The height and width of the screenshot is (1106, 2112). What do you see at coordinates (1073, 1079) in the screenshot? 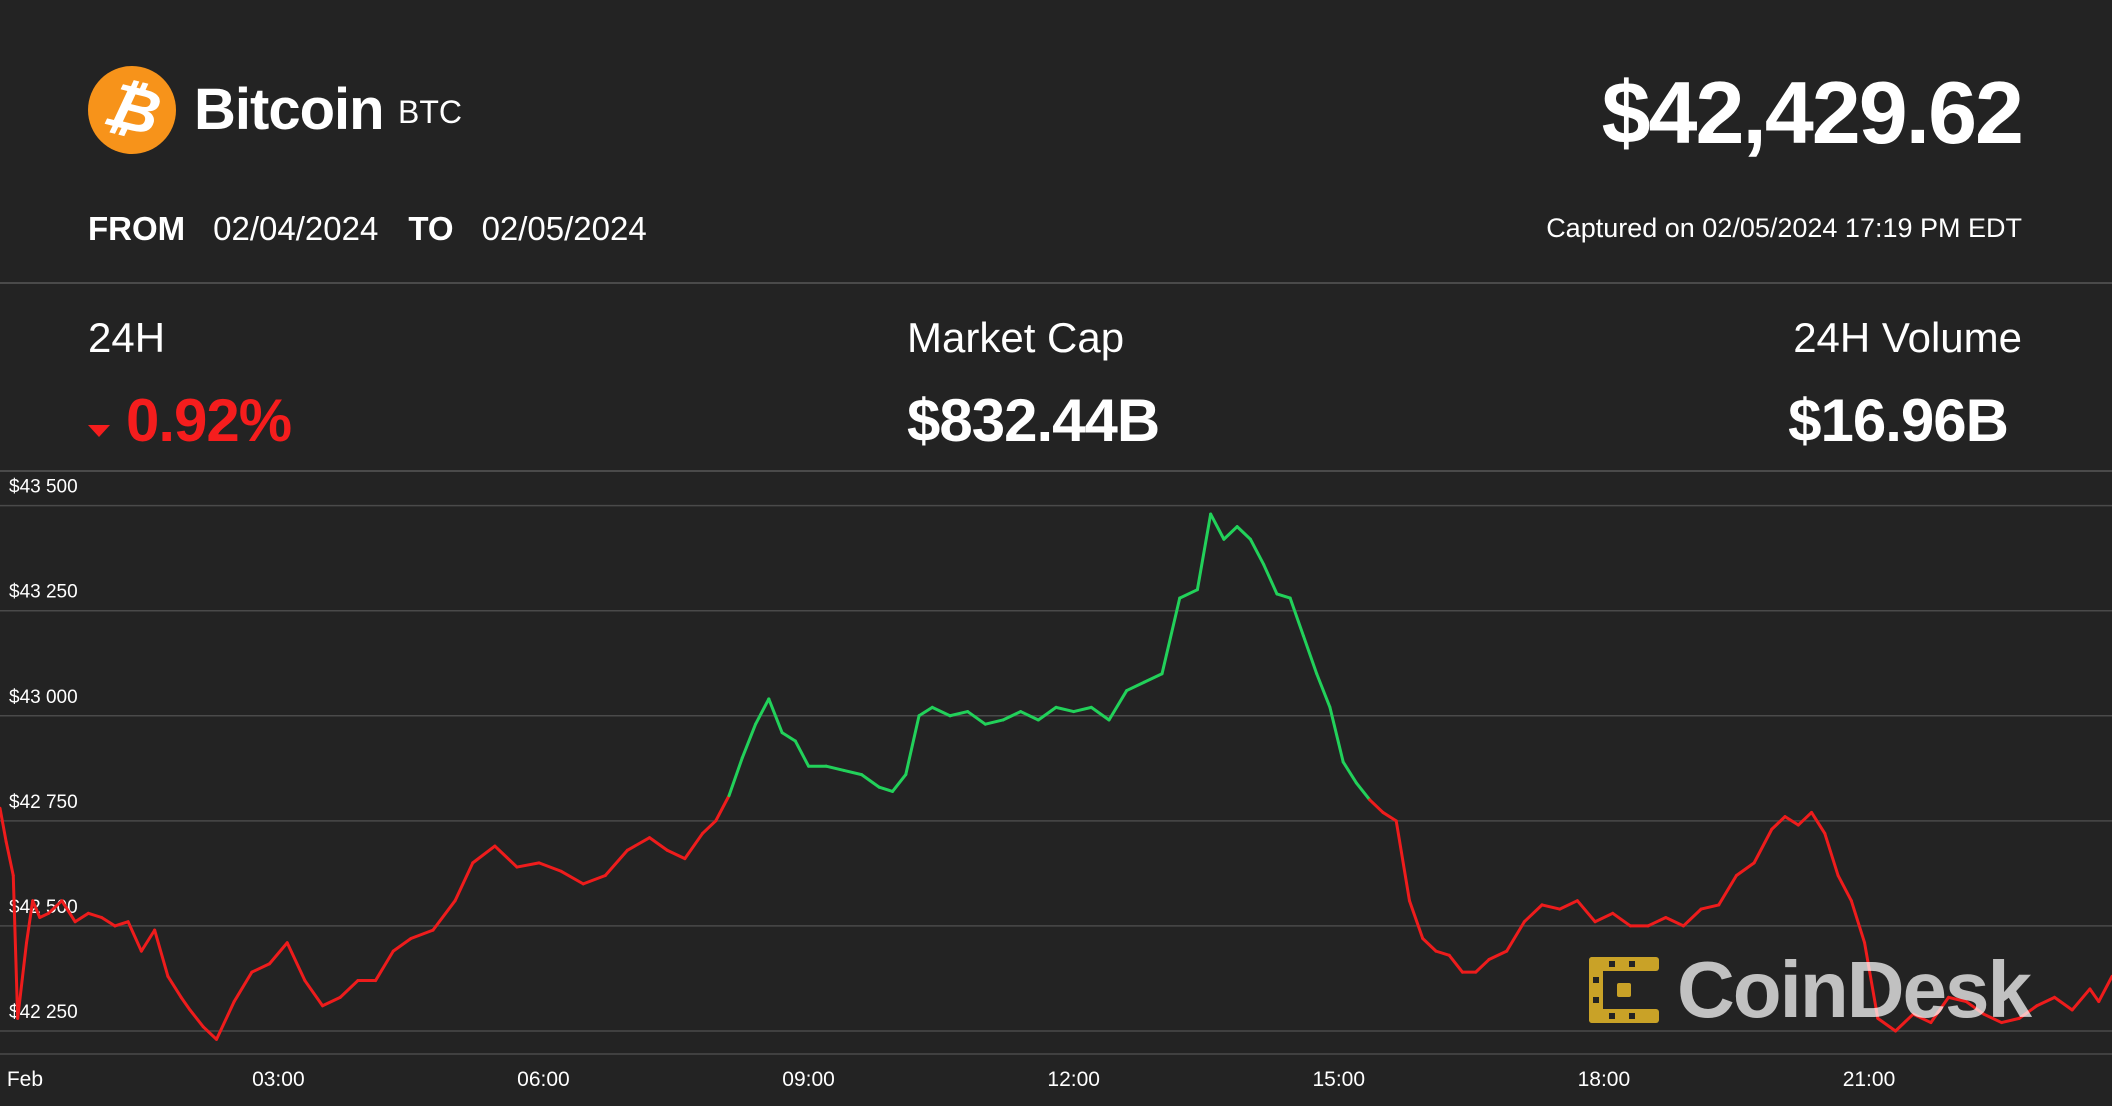
I see `x-tick-label: 12:00` at bounding box center [1073, 1079].